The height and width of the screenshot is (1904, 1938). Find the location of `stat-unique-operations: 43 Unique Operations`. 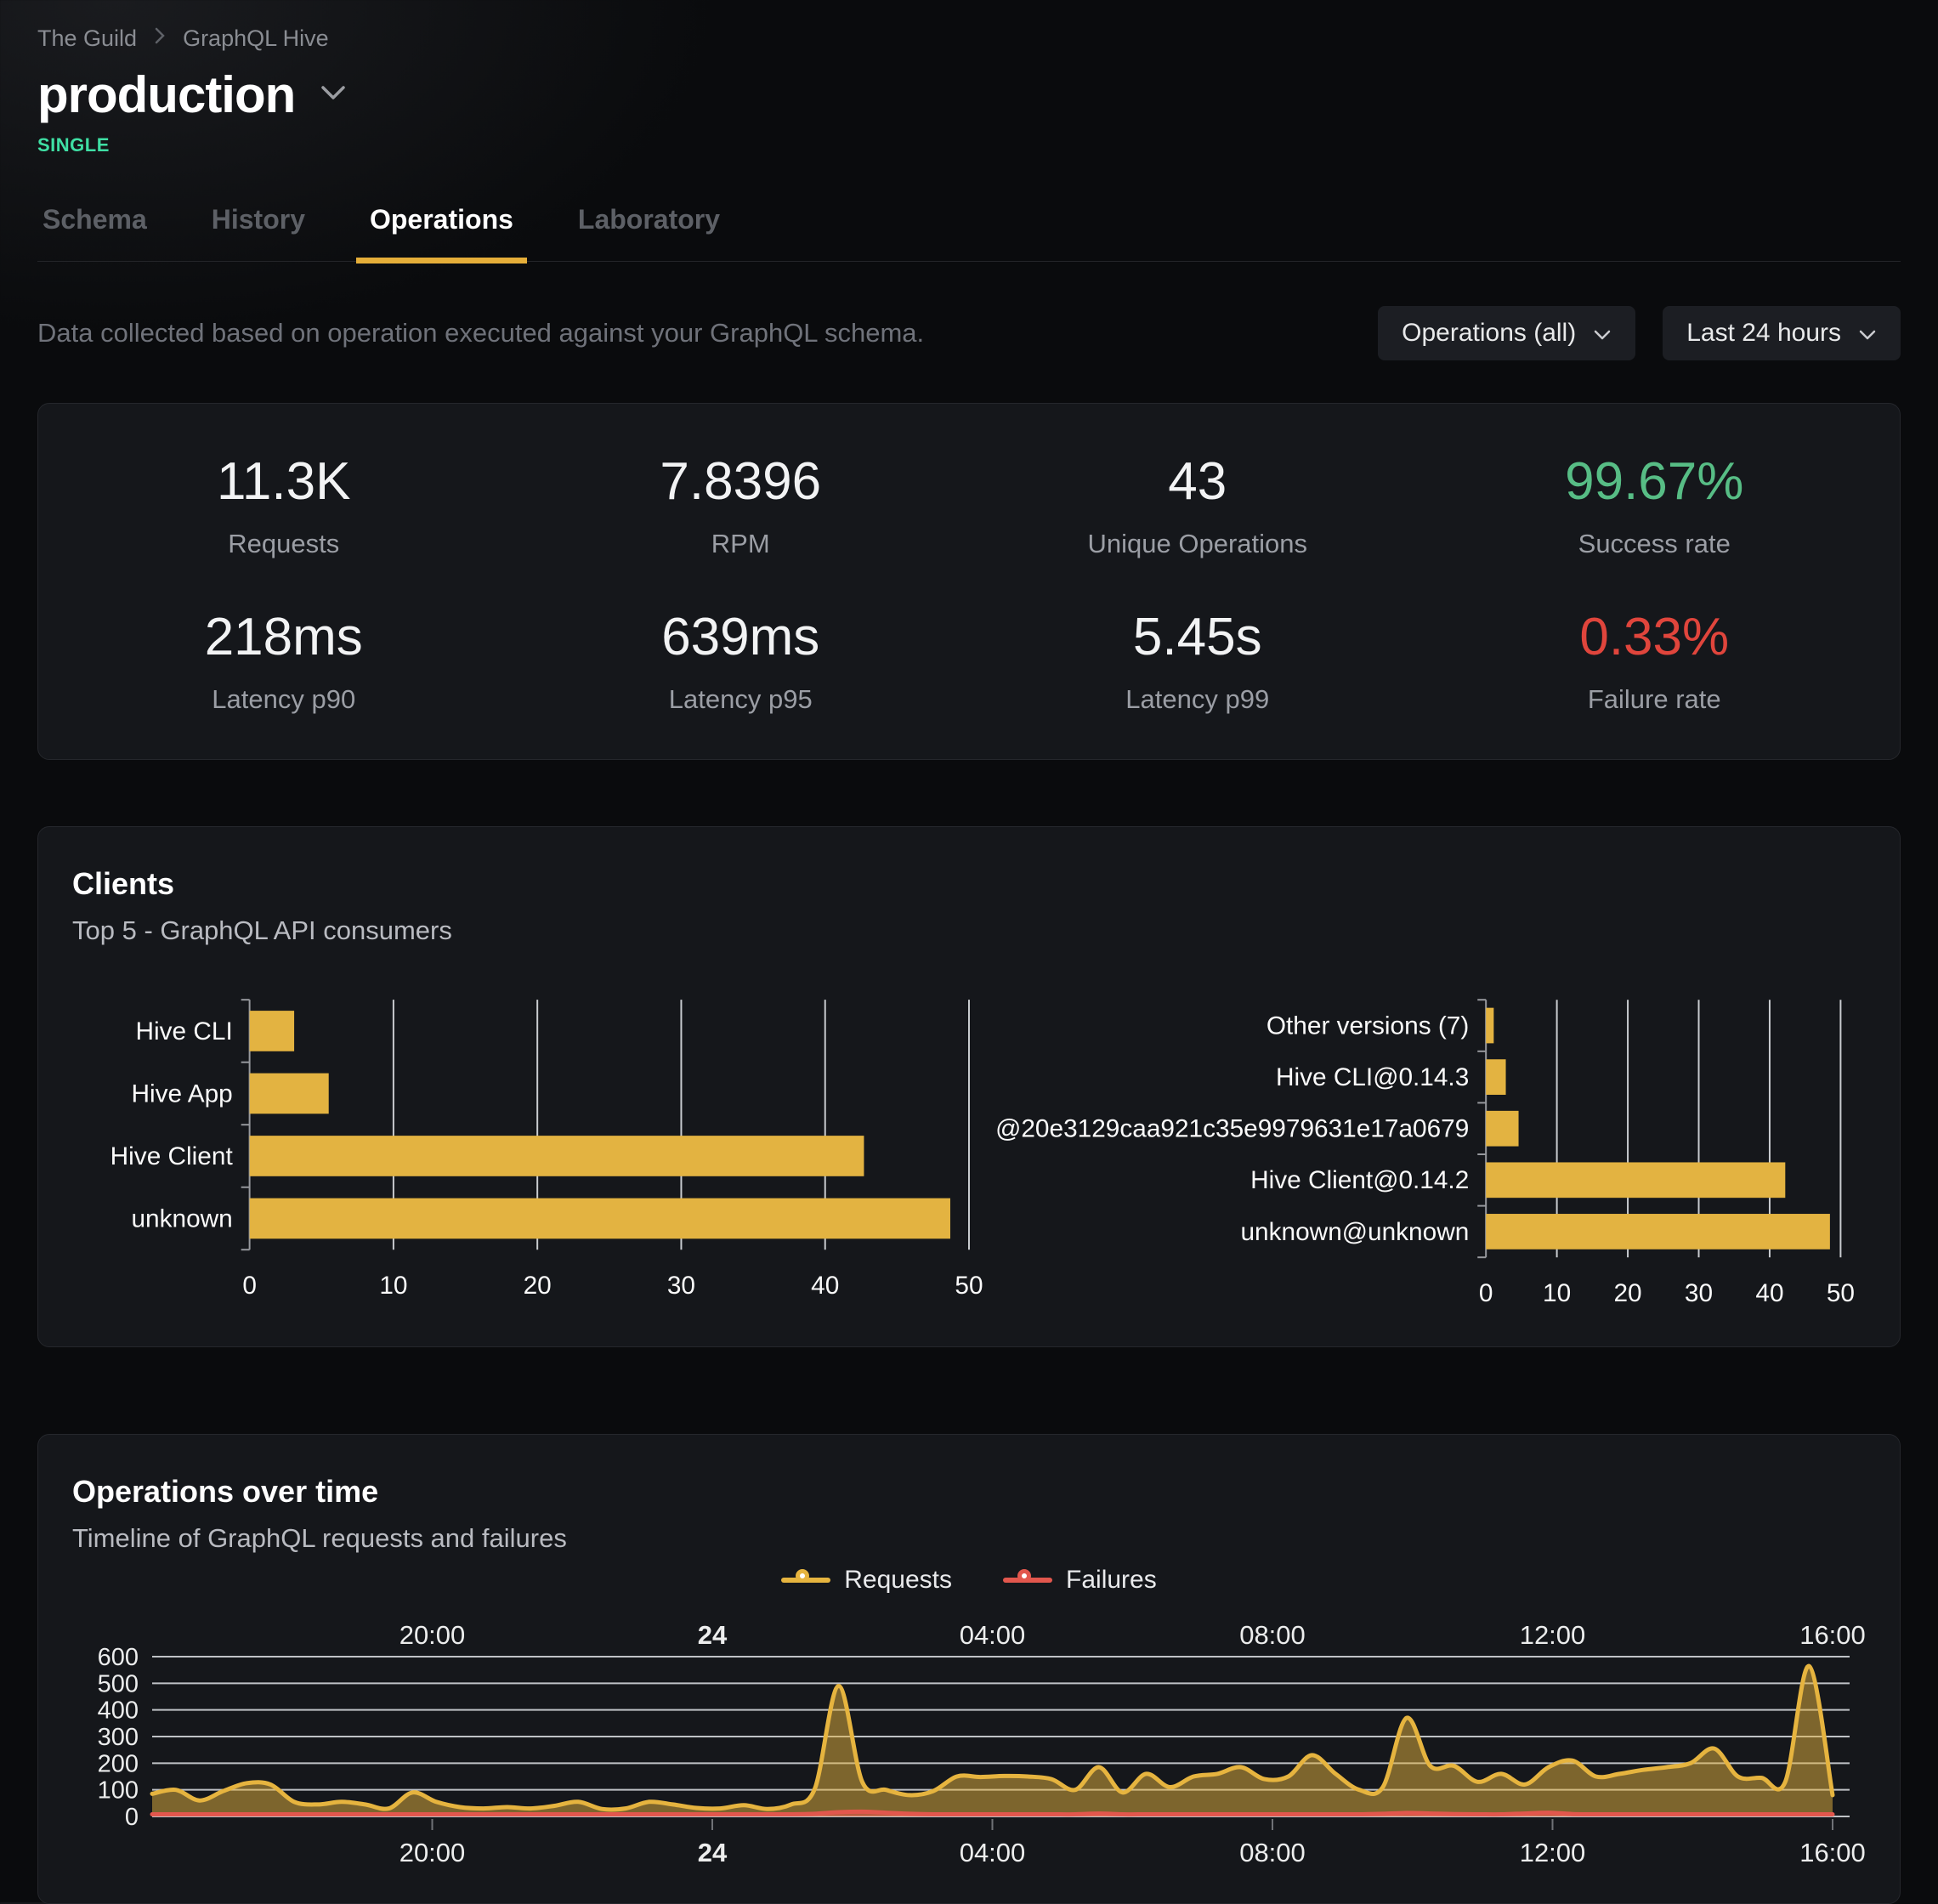

stat-unique-operations: 43 Unique Operations is located at coordinates (1197, 505).